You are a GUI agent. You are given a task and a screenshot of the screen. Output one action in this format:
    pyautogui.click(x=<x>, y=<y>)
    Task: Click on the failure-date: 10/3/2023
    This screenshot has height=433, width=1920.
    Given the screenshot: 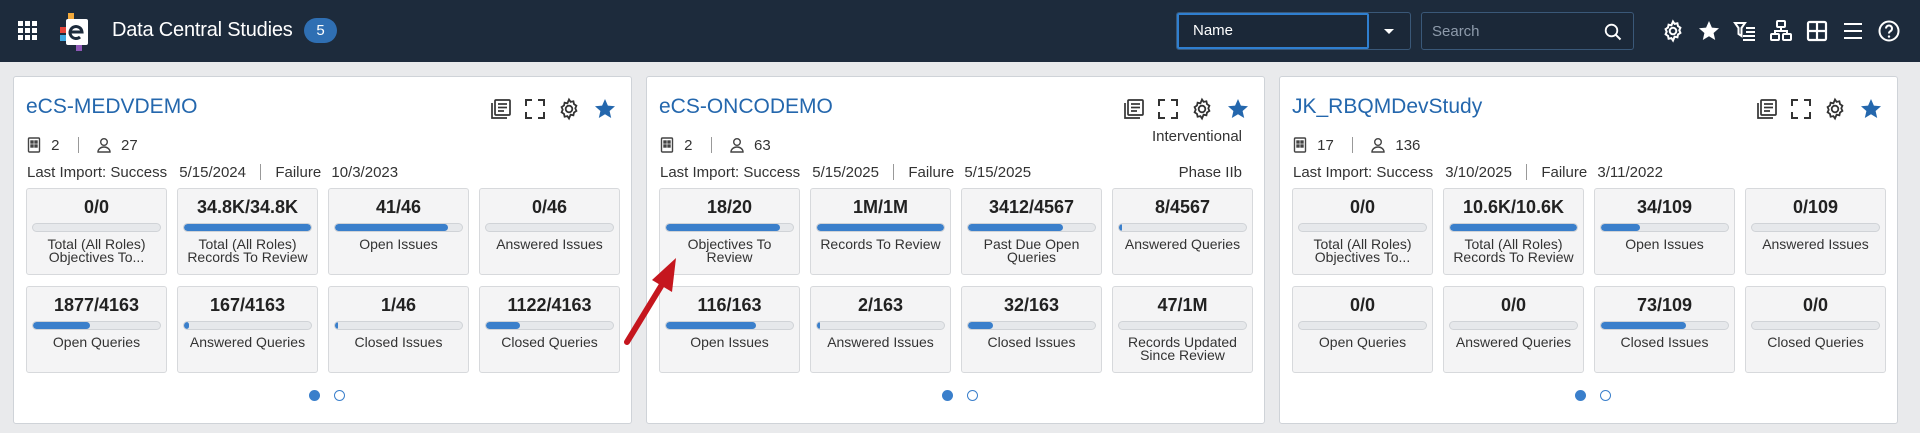 What is the action you would take?
    pyautogui.click(x=365, y=172)
    